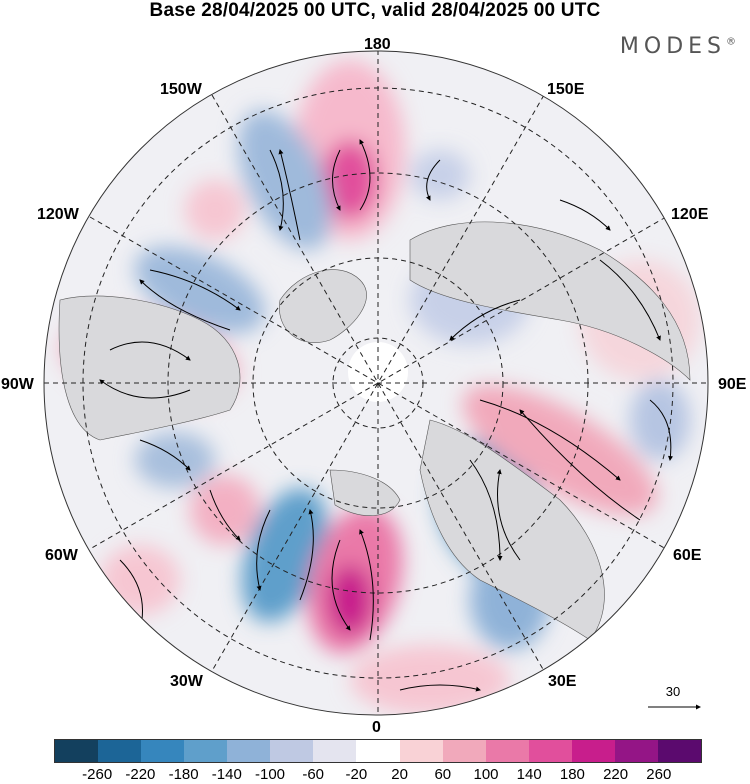 Image resolution: width=750 pixels, height=784 pixels. I want to click on colorbar, so click(378, 751).